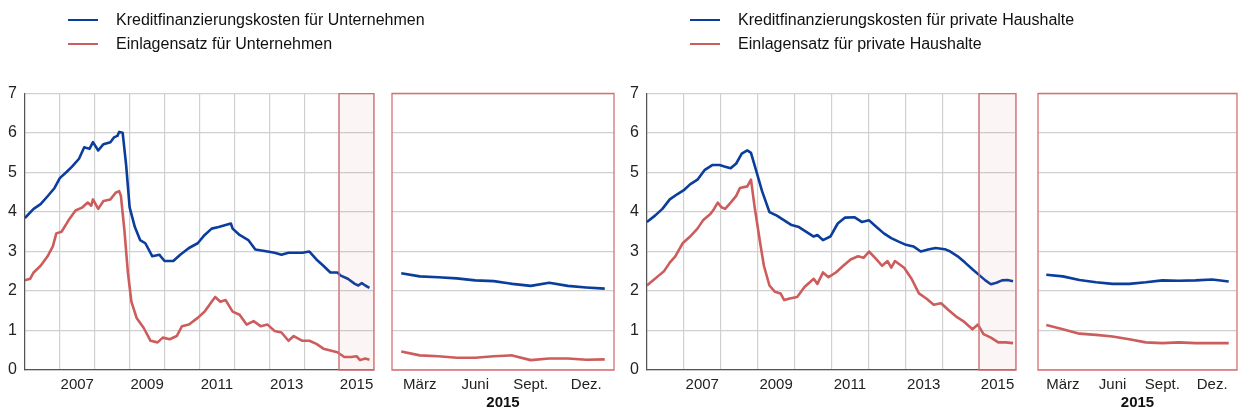 The width and height of the screenshot is (1243, 412). I want to click on legend-label: Kreditfinanzierungskosten für Unternehmen, so click(270, 20).